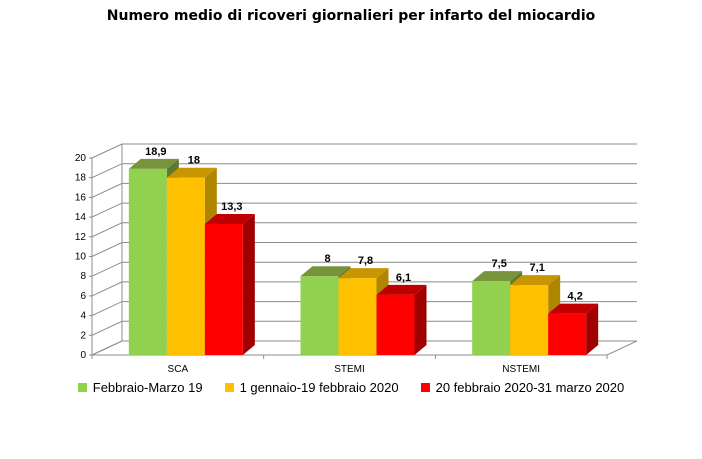 The height and width of the screenshot is (459, 702). What do you see at coordinates (83, 276) in the screenshot?
I see `y-tick-label: 8` at bounding box center [83, 276].